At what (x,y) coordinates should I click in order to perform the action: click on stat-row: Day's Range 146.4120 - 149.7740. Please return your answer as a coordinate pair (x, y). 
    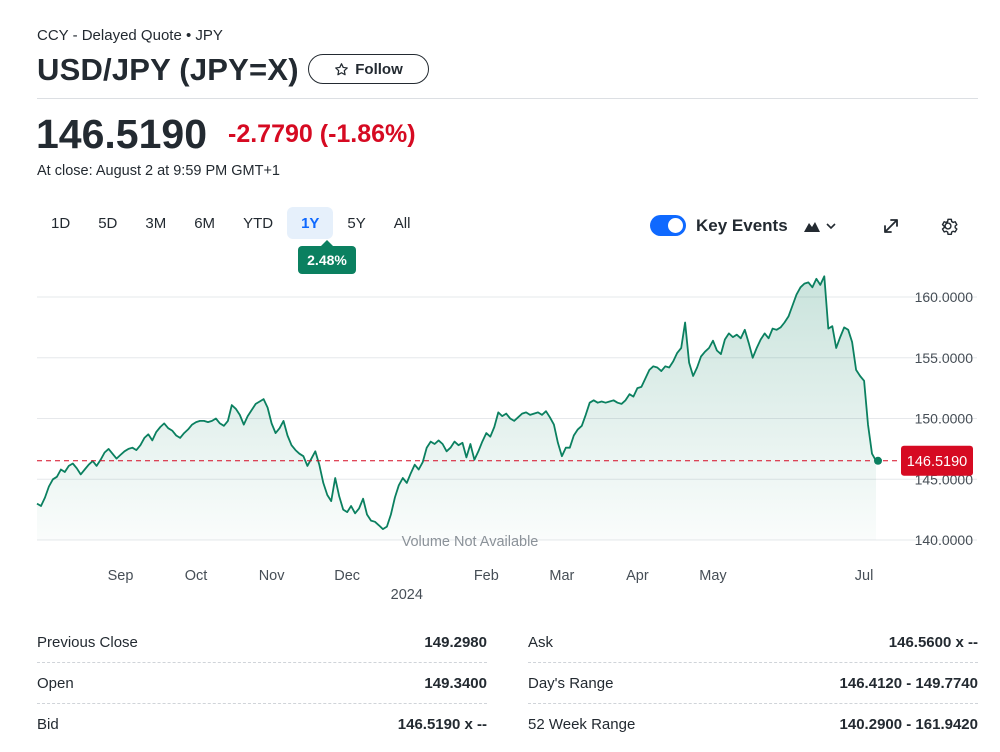
    Looking at the image, I should click on (753, 683).